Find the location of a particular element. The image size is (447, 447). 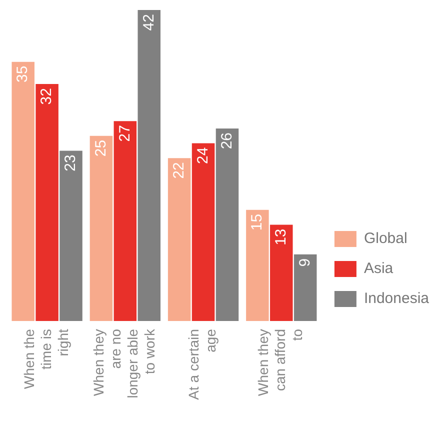

x-tick-label: At a certain age is located at coordinates (202, 364).